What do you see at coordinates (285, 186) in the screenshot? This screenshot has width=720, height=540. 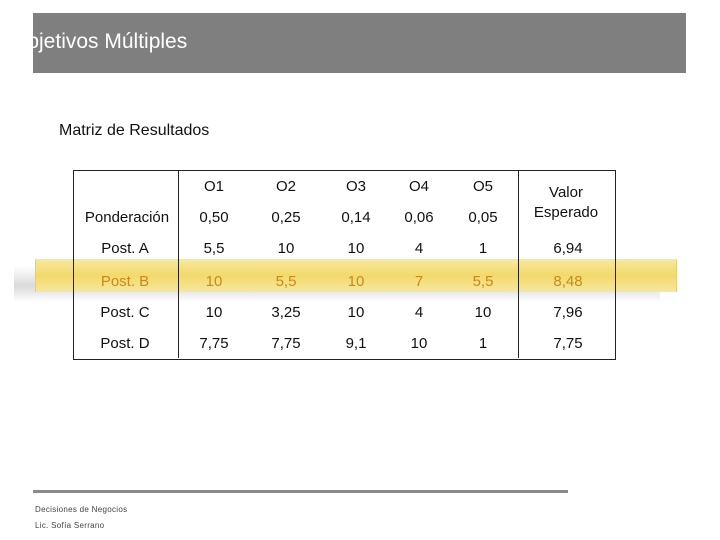 I see `col-header-o2: O2` at bounding box center [285, 186].